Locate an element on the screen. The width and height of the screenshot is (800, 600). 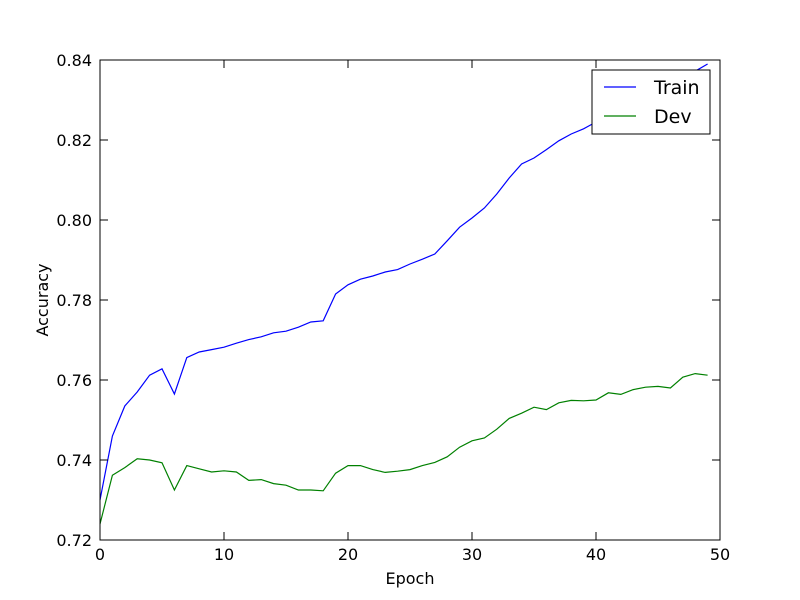
x-tick-label: 50 is located at coordinates (720, 554).